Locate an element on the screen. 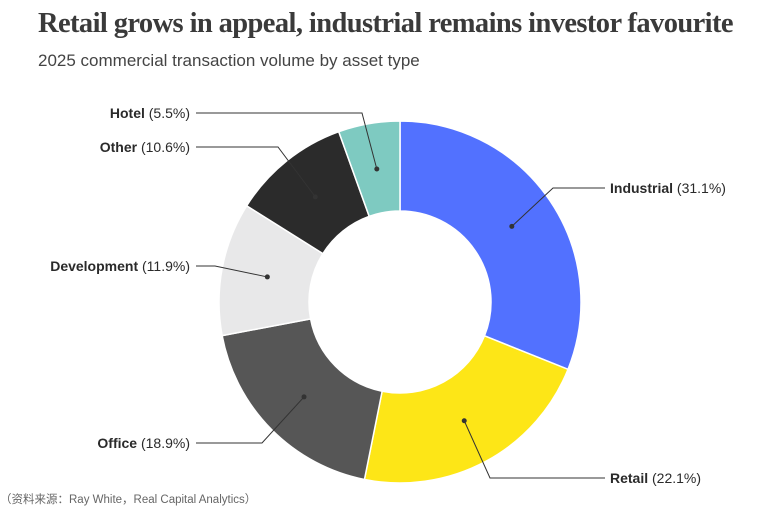 The width and height of the screenshot is (766, 512). leader-line-hotel is located at coordinates (287, 141).